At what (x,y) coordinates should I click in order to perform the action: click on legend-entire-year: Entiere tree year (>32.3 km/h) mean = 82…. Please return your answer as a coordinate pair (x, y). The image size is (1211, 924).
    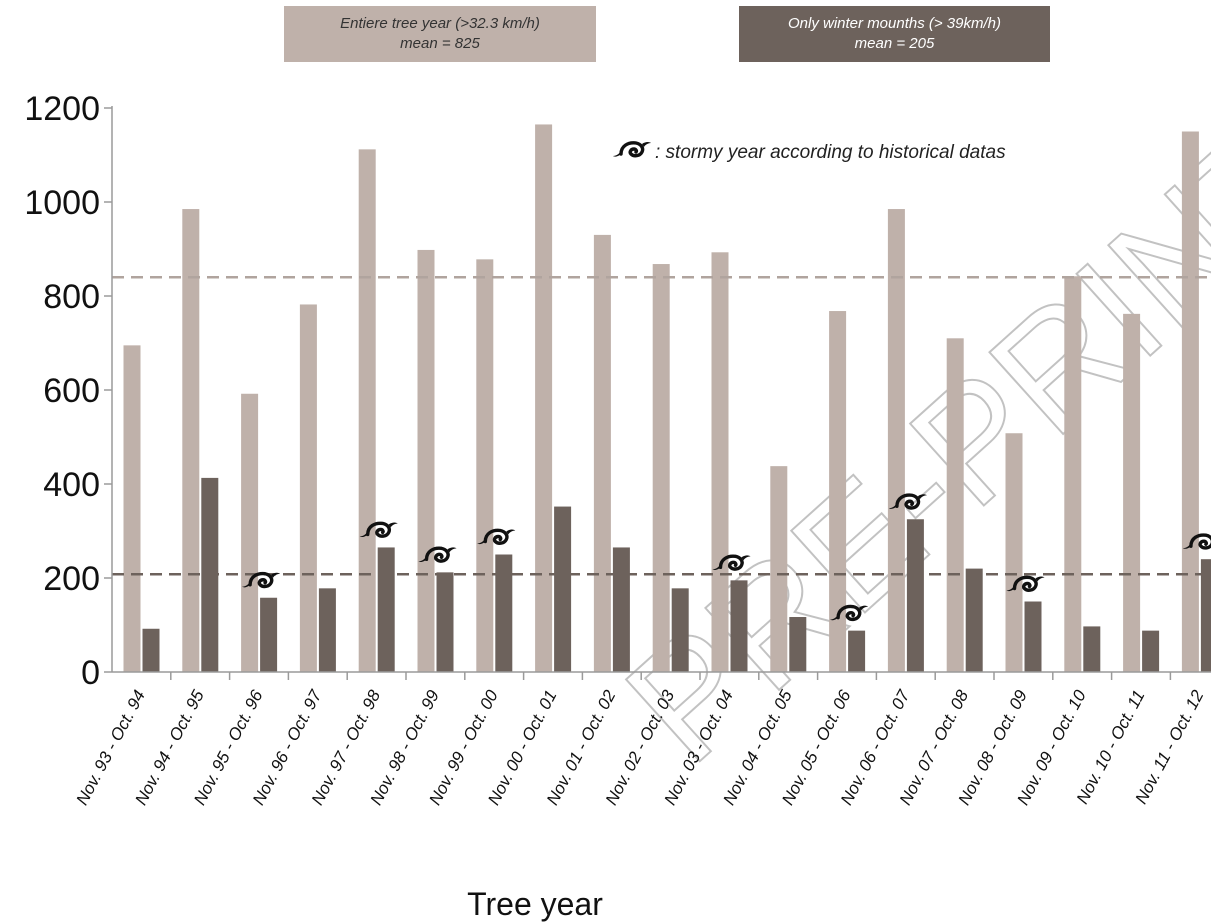
    Looking at the image, I should click on (440, 34).